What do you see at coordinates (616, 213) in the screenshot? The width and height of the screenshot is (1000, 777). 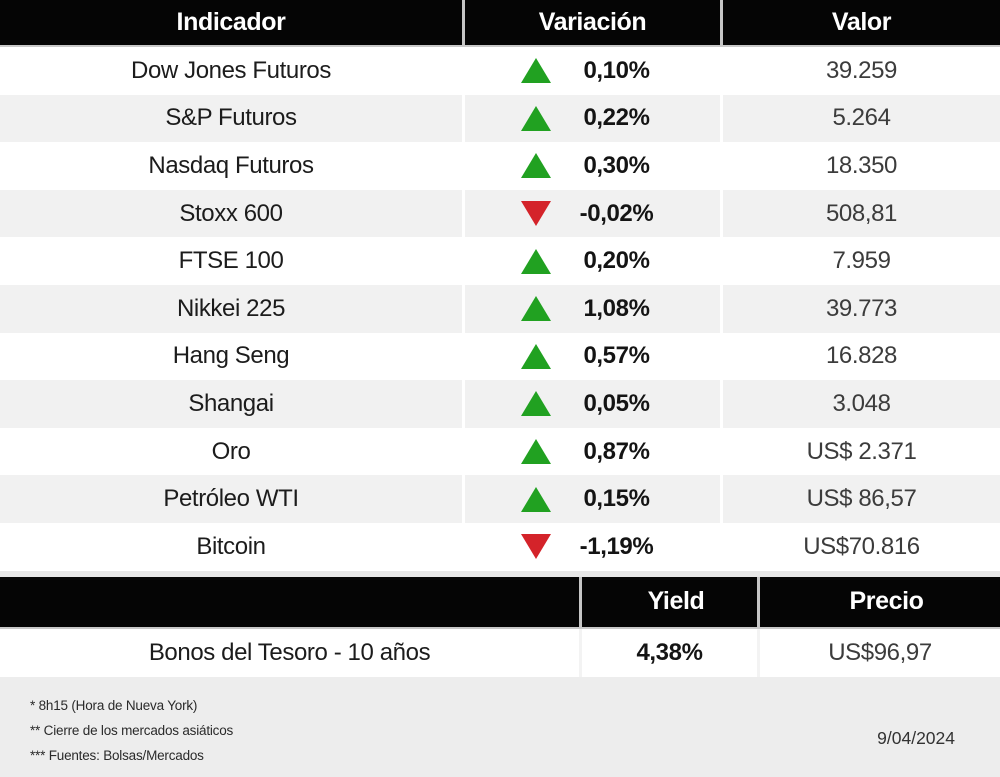 I see `variation-value: -0,02%` at bounding box center [616, 213].